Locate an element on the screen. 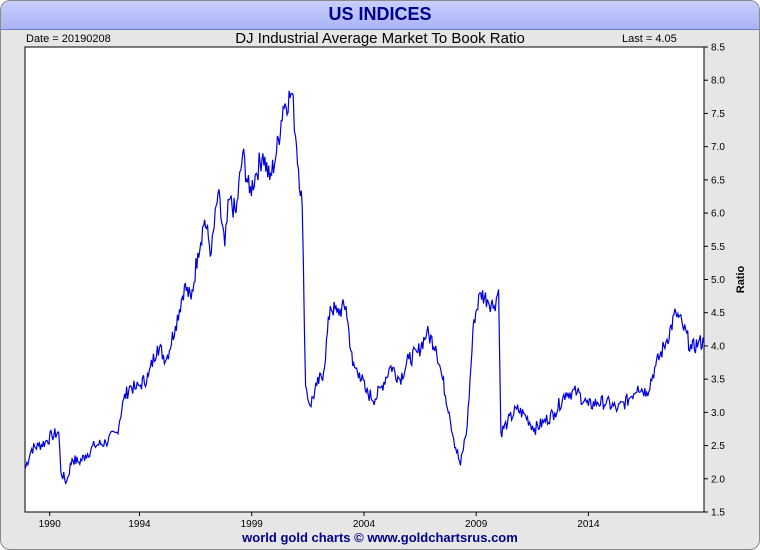 Image resolution: width=760 pixels, height=550 pixels. y-tick-label: 8.5 is located at coordinates (718, 48).